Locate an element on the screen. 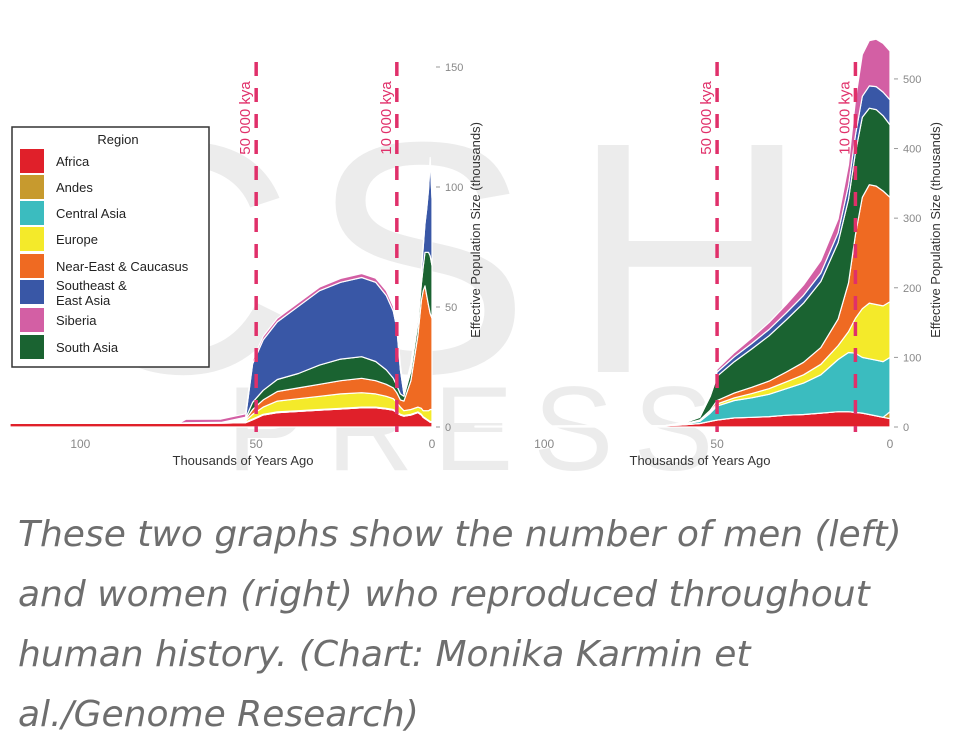 This screenshot has width=958, height=751. y-tick-label: 150 is located at coordinates (454, 68).